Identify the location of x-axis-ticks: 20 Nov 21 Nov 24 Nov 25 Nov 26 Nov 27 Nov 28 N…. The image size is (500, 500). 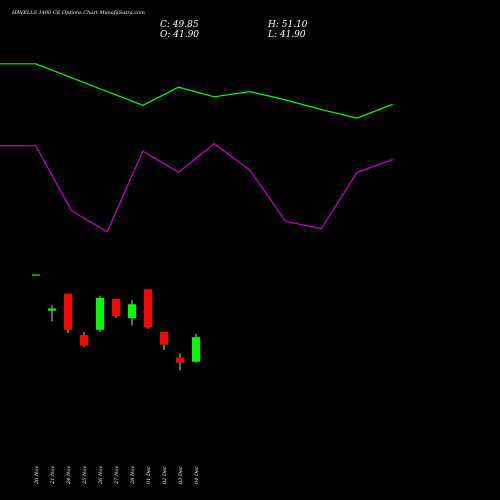
(117, 475).